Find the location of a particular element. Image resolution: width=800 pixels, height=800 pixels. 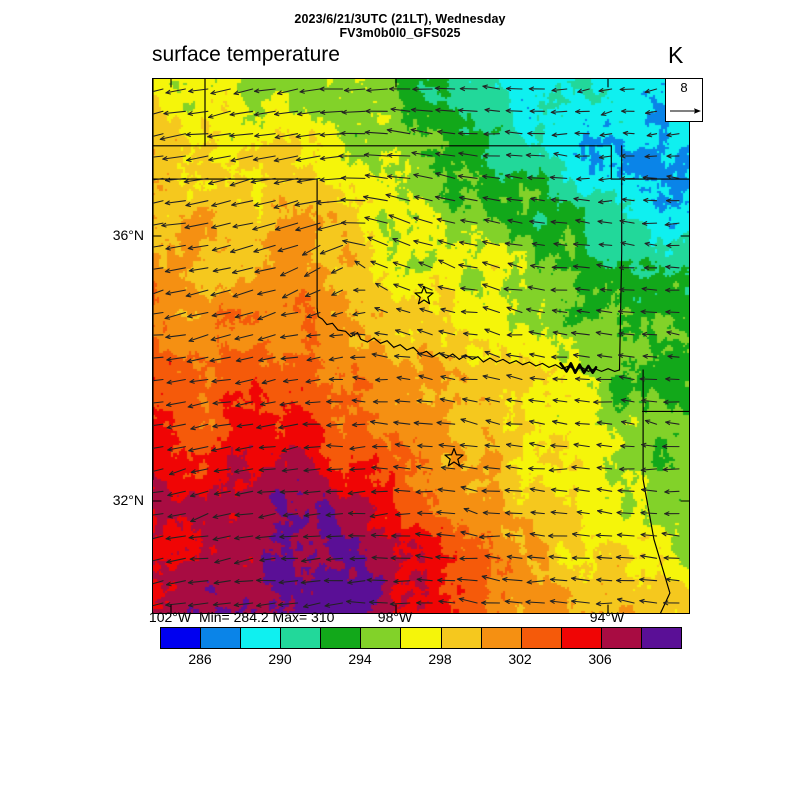

title-datetime: 2023/6/21/3UTC (21LT), Wednesday is located at coordinates (400, 19).